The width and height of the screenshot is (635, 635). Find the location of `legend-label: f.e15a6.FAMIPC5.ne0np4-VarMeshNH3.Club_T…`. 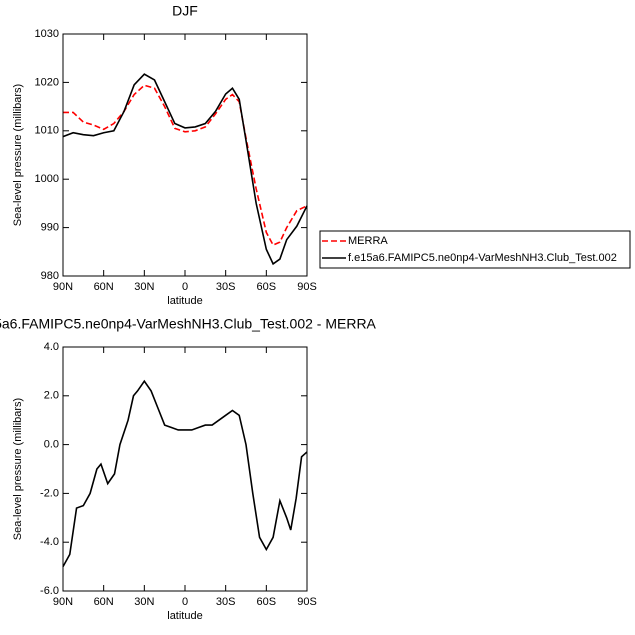

legend-label: f.e15a6.FAMIPC5.ne0np4-VarMeshNH3.Club_T… is located at coordinates (482, 258).